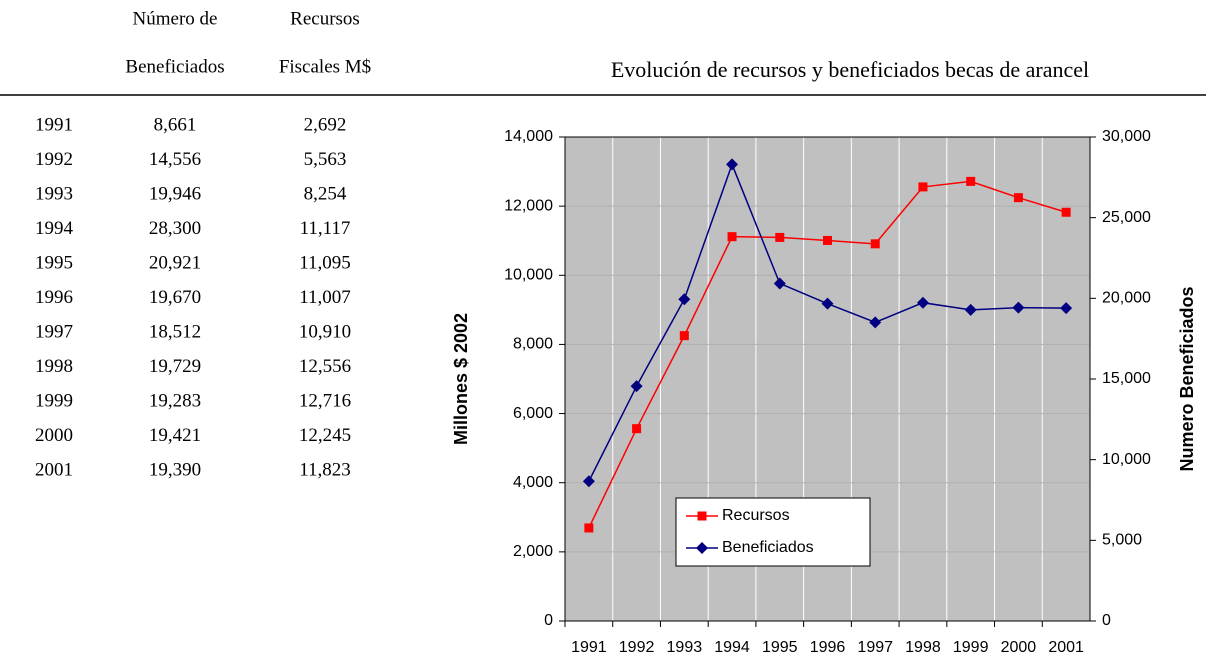  Describe the element at coordinates (175, 366) in the screenshot. I see `table-cell: 19,729` at that location.